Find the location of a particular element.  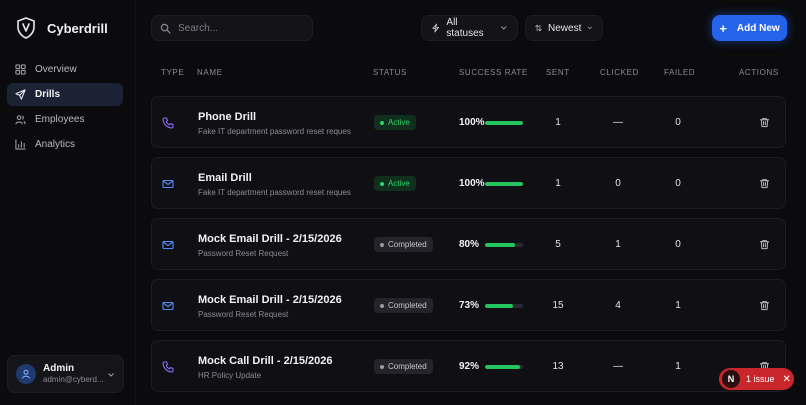

sidebar-nav: Overview Drills Employees Analytics is located at coordinates (65, 108).